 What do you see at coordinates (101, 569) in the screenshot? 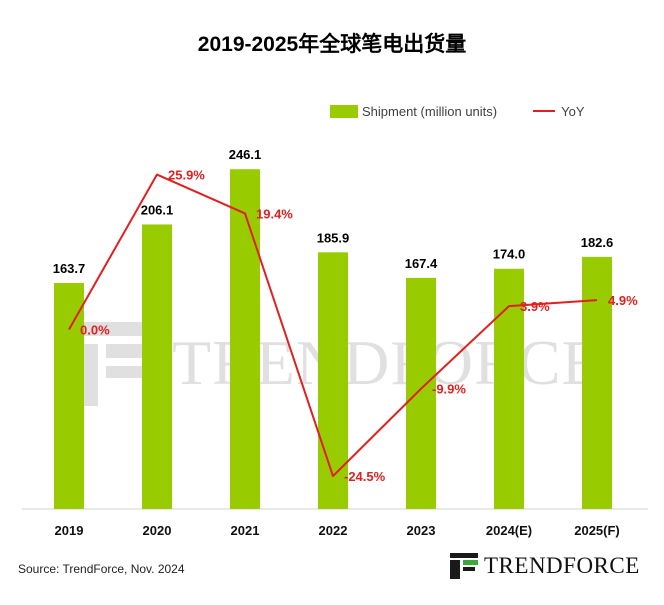
I see `source-note: Source: TrendForce, Nov. 2024` at bounding box center [101, 569].